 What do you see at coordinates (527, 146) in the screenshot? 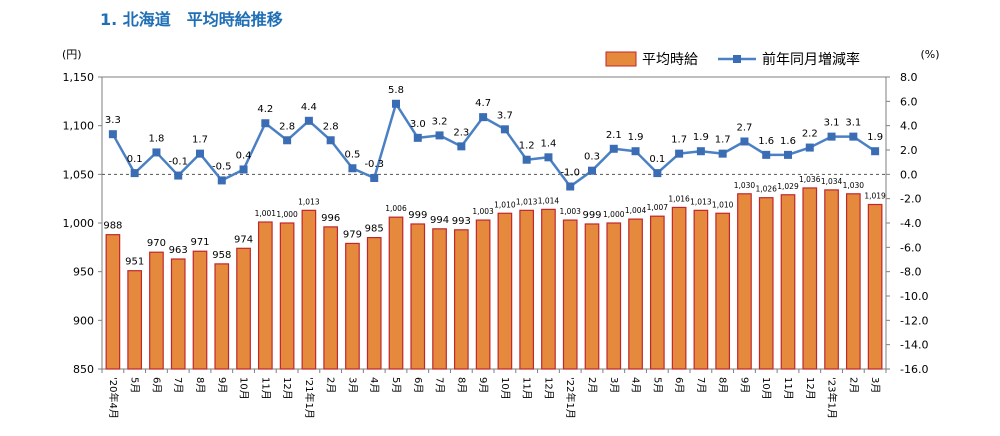
I see `rate-value-label: 1.2` at bounding box center [527, 146].